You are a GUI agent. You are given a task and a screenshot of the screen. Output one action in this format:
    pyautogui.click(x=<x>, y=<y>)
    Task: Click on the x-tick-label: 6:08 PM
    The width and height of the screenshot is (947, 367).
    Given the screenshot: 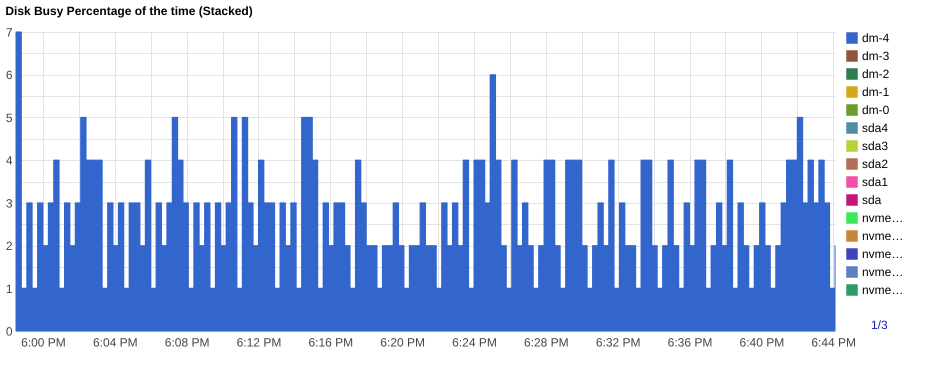 What is the action you would take?
    pyautogui.click(x=187, y=343)
    